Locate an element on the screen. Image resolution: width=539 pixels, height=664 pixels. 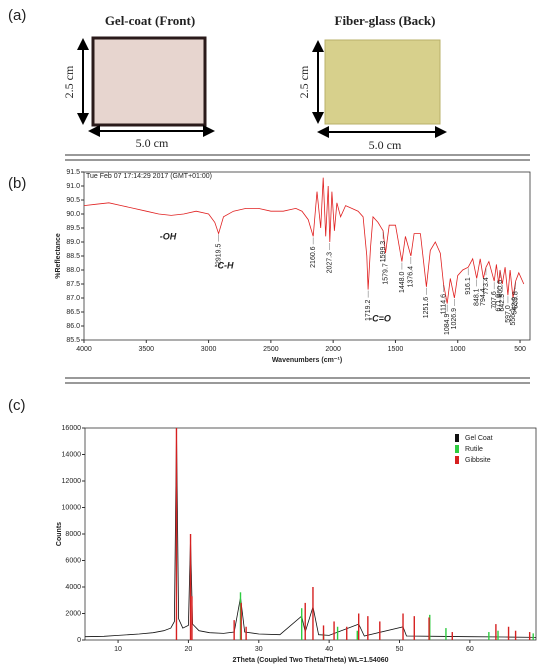
y-tick-label: 90.0 is located at coordinates (73, 214).